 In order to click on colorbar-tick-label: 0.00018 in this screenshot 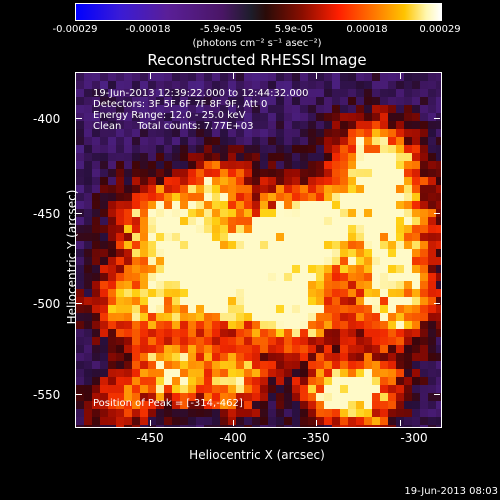, I will do `click(367, 29)`.